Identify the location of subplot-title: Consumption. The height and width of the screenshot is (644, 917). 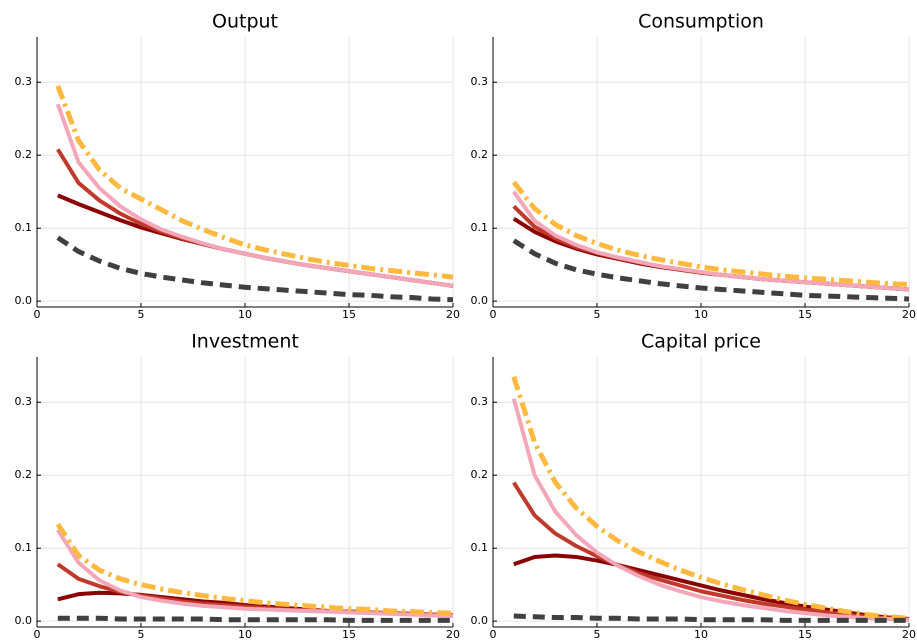
(701, 22).